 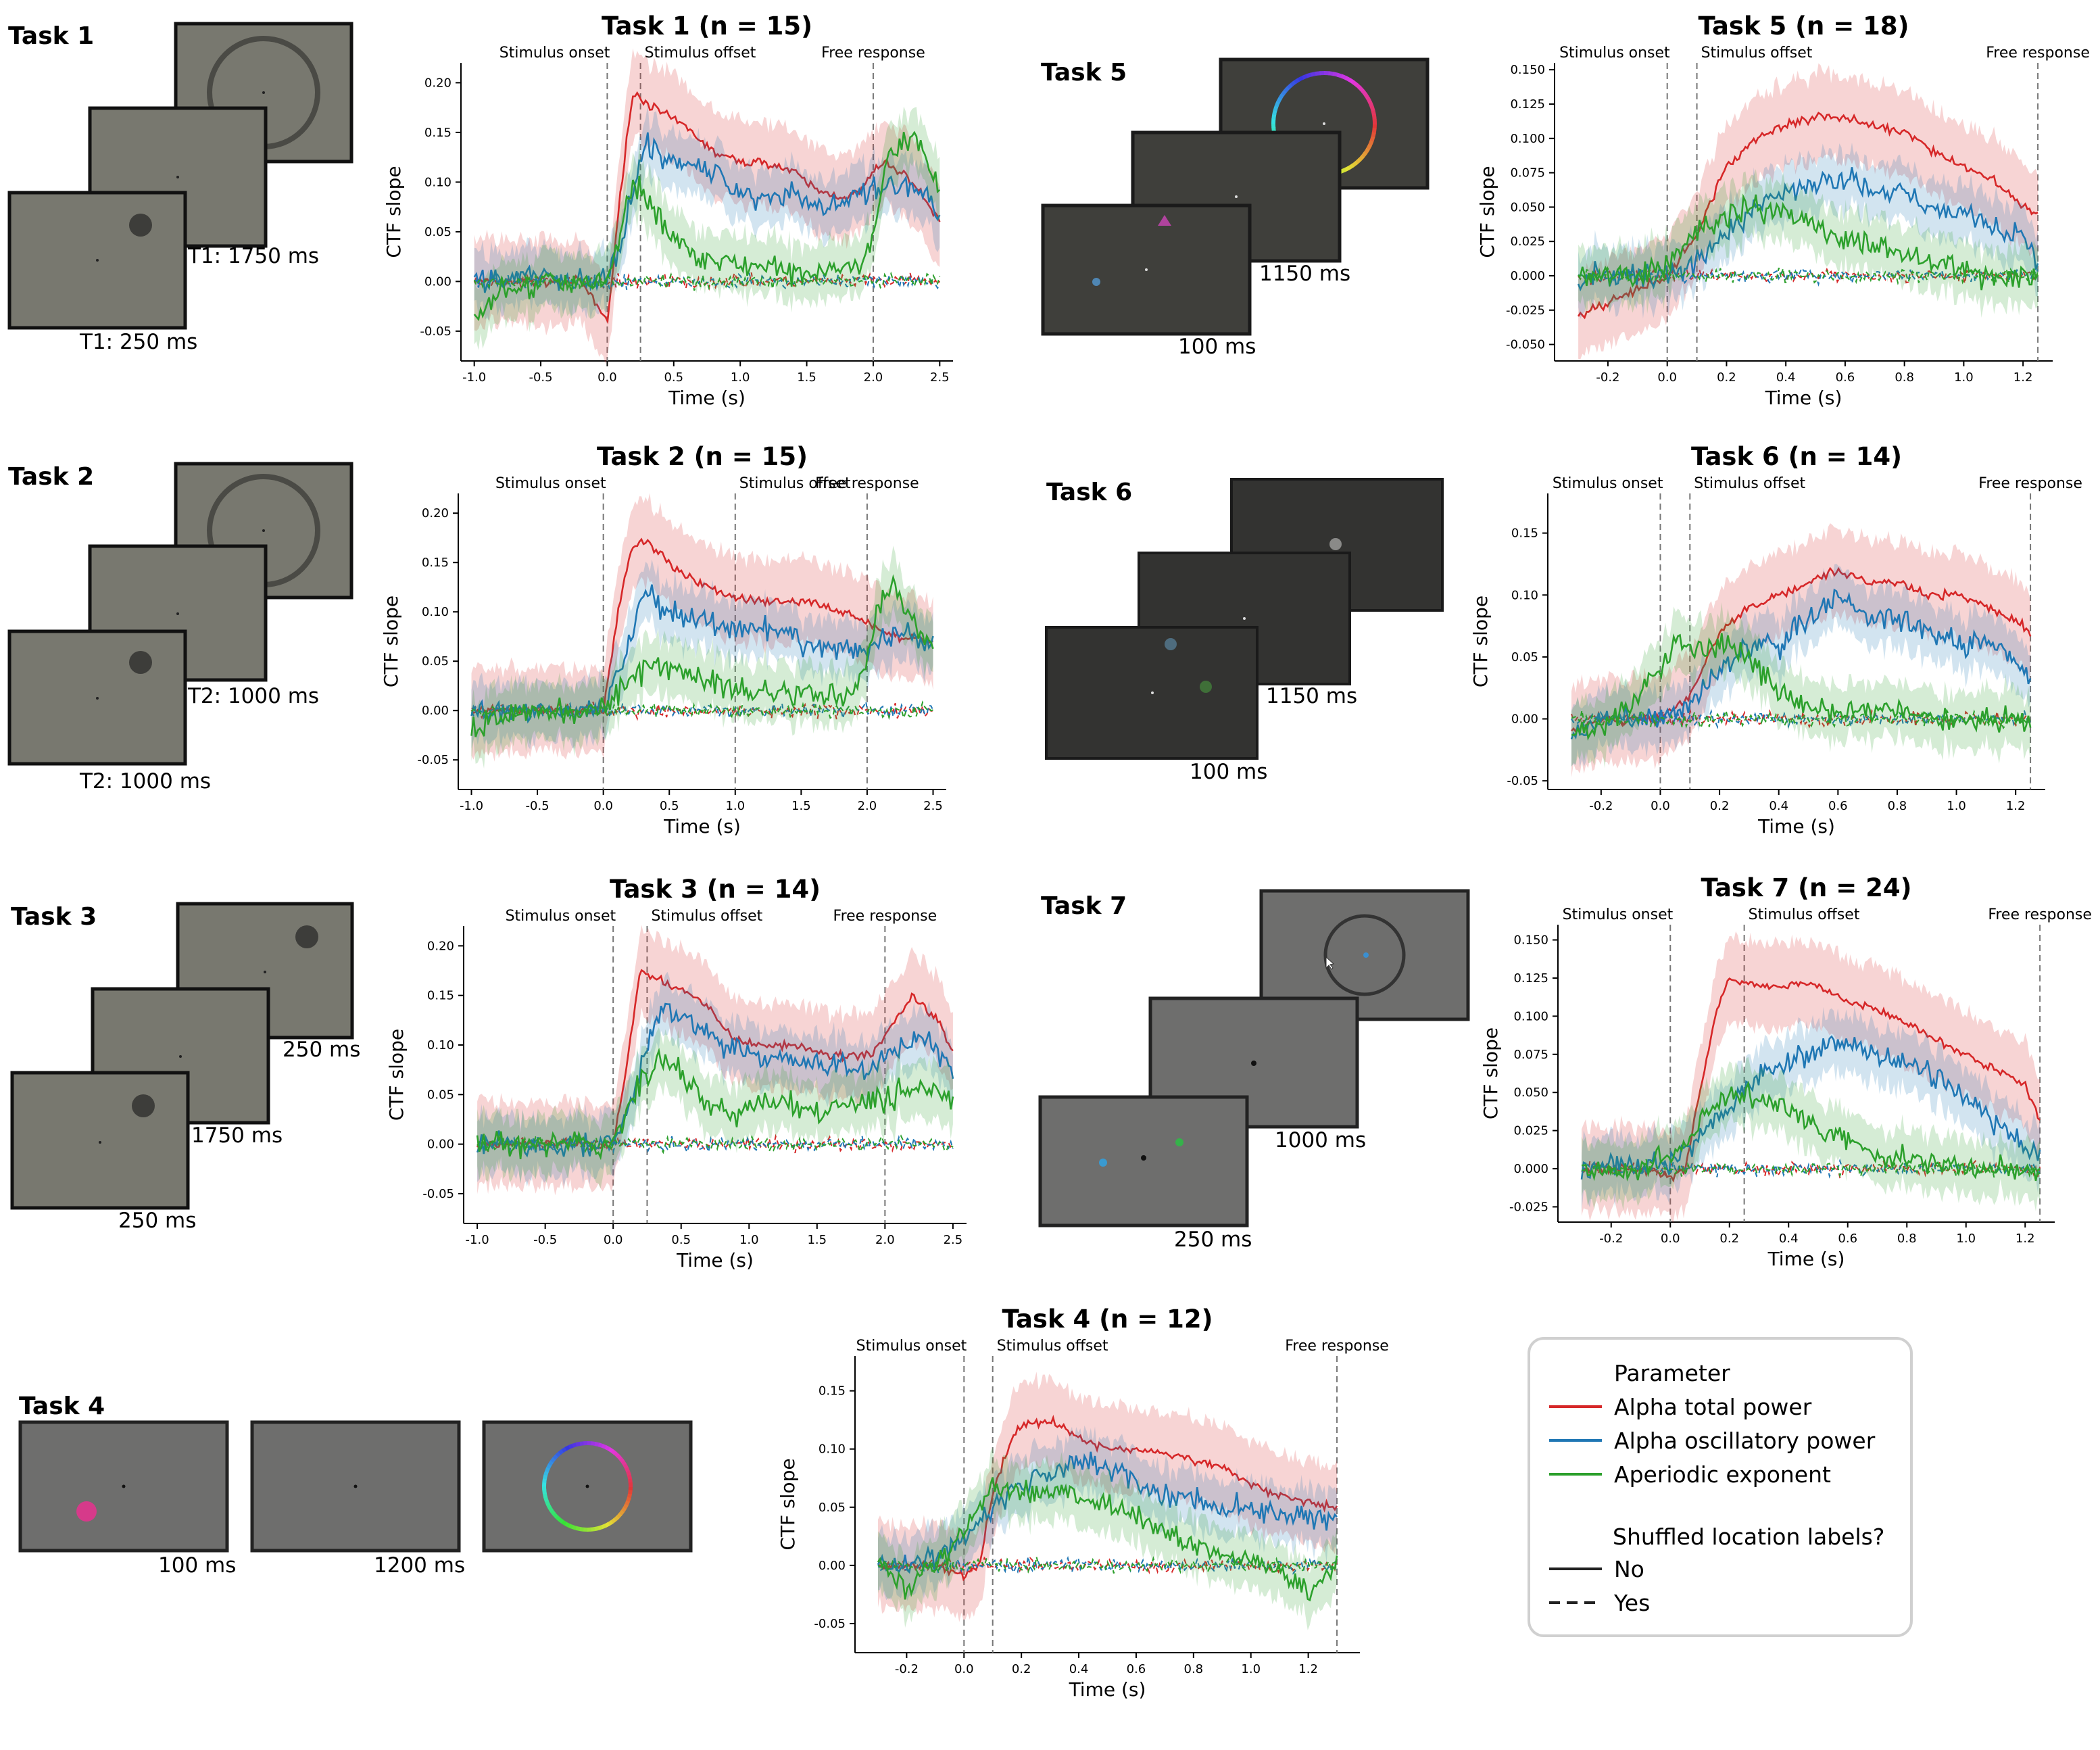 I want to click on legend-shuffle-title: Shuffled location labels?, so click(x=1748, y=1537).